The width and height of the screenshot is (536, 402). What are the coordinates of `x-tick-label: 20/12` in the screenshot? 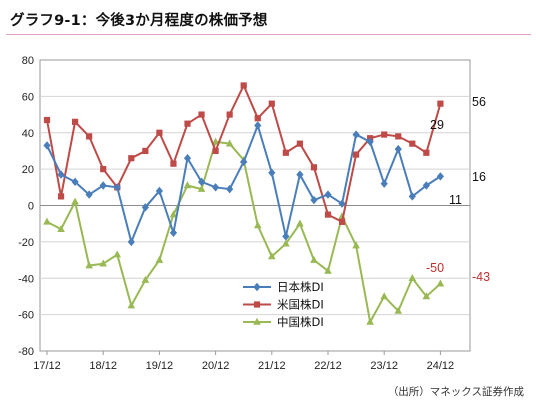 It's located at (216, 366).